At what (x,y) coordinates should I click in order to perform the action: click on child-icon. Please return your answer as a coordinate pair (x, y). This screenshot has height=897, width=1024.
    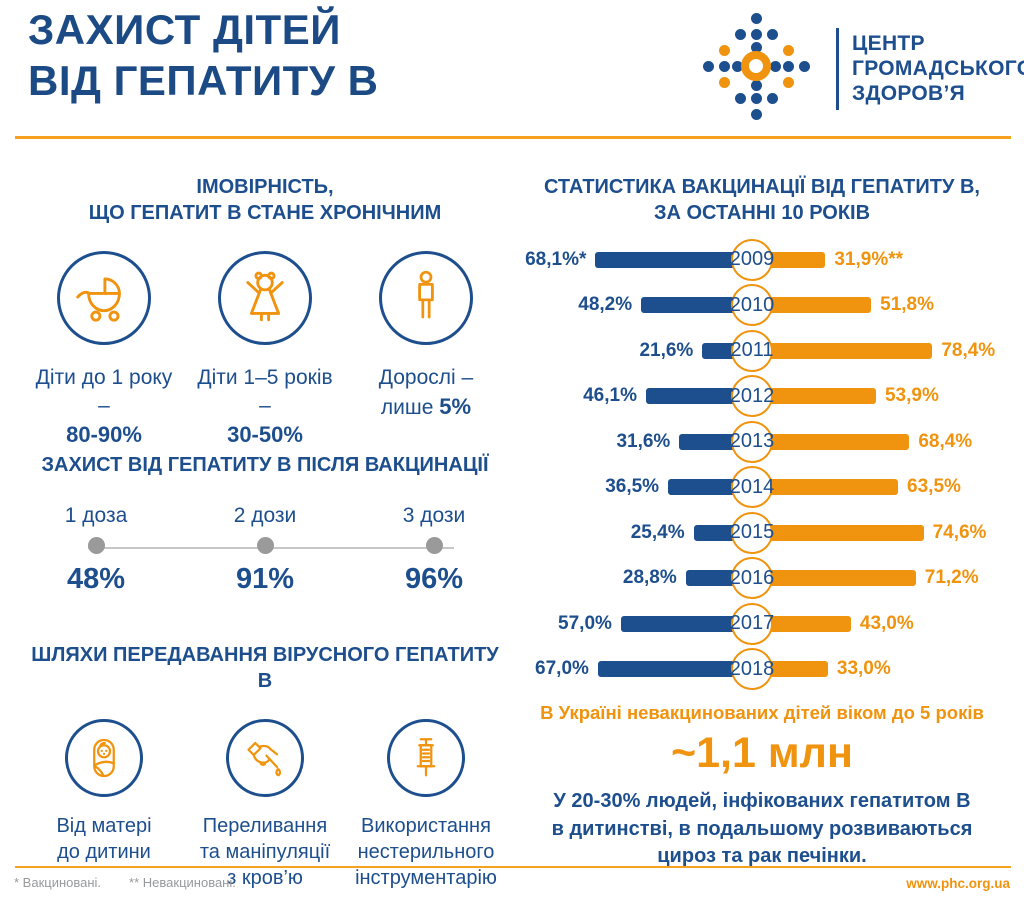
    Looking at the image, I should click on (265, 296).